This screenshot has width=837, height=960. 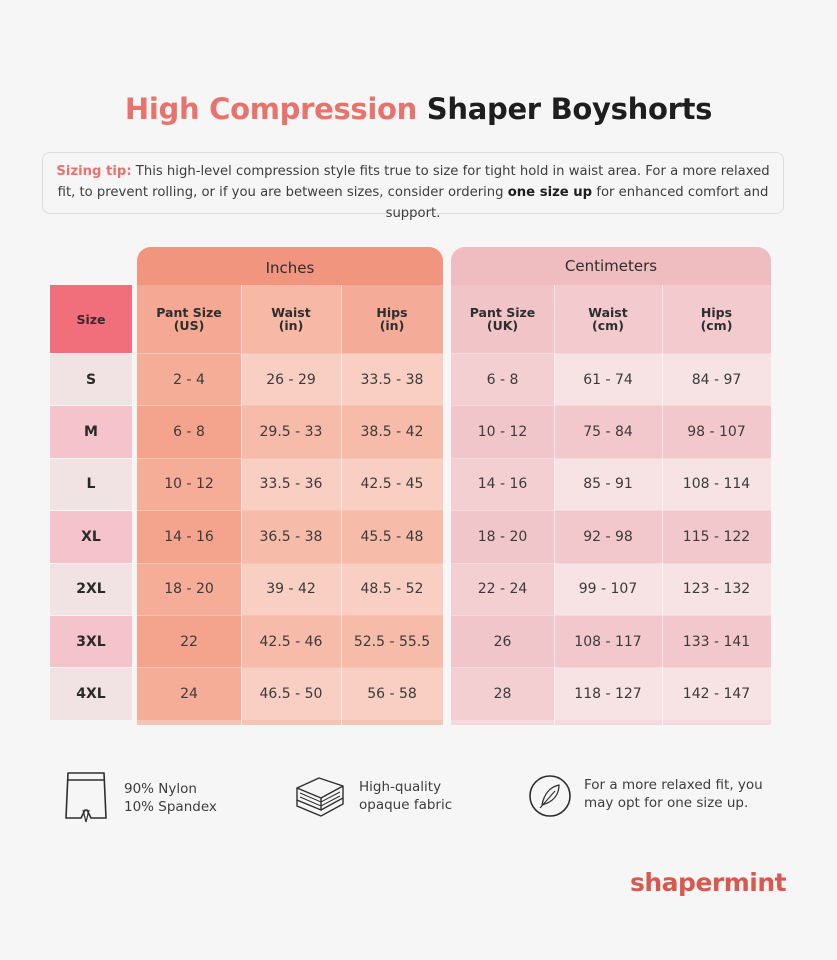 I want to click on fabric-layers-icon, so click(x=320, y=797).